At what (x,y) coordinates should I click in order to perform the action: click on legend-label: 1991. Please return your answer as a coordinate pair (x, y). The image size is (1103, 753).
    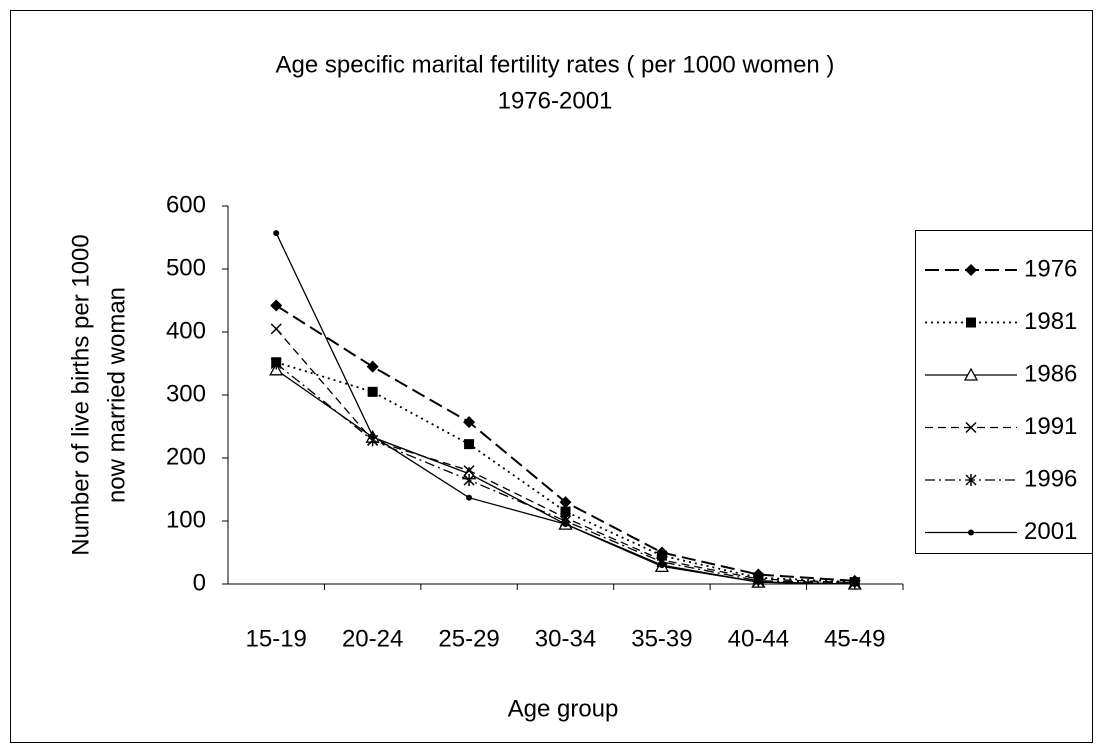
    Looking at the image, I should click on (1050, 426).